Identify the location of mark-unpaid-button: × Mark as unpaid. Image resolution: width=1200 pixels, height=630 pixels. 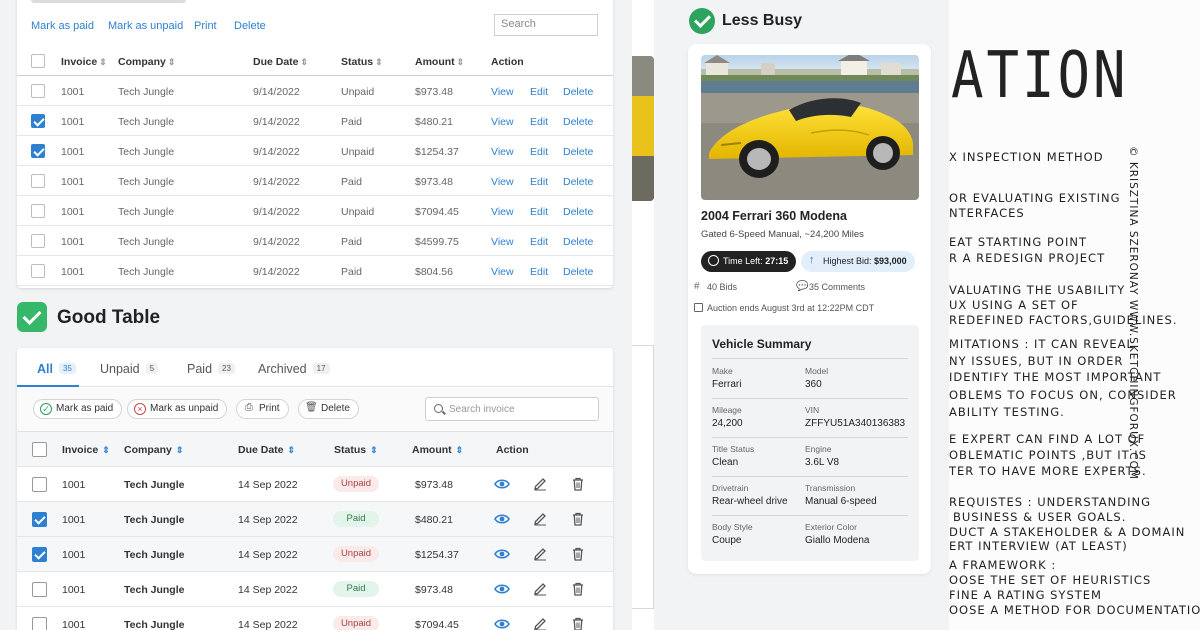
(177, 409).